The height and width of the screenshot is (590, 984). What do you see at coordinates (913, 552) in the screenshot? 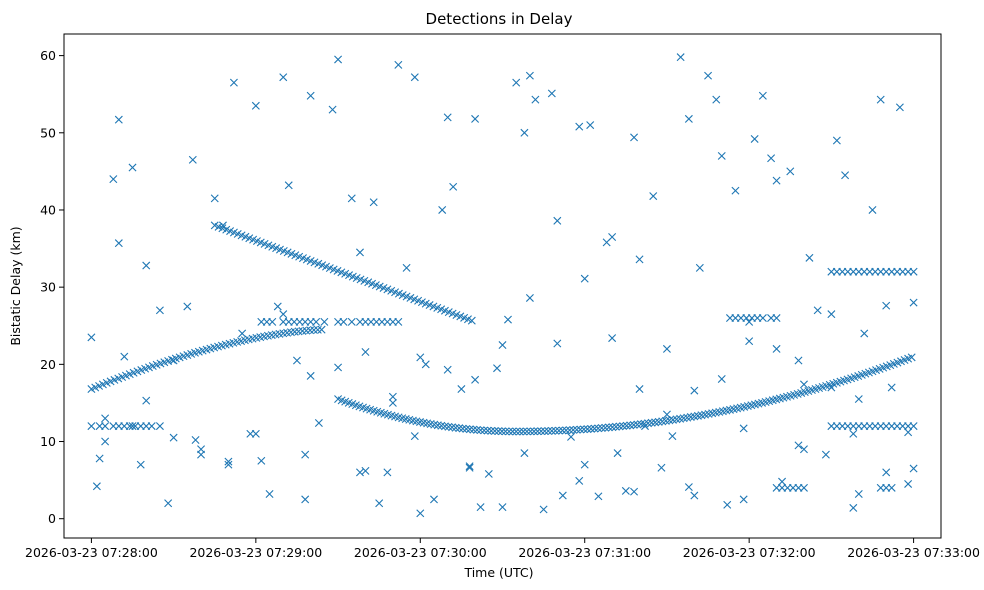
I see `x-tick-label: 2026-03-23 07:33:00` at bounding box center [913, 552].